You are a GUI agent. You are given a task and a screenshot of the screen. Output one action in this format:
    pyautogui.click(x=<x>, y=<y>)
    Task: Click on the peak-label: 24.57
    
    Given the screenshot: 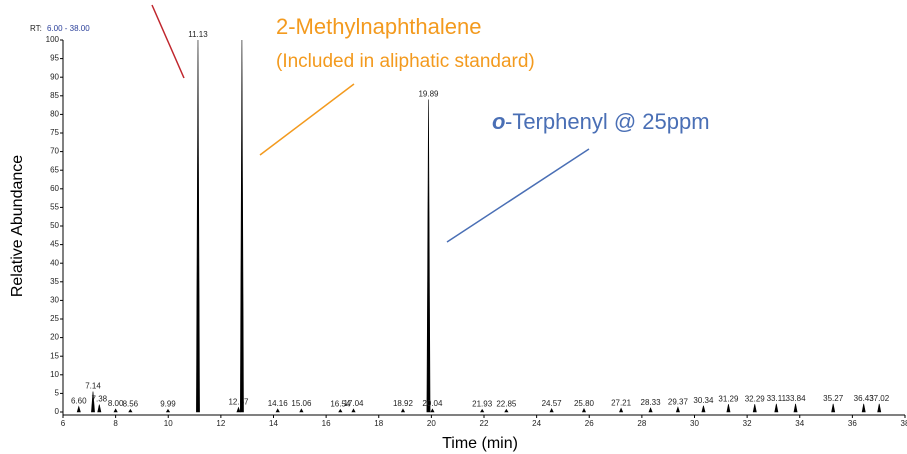 What is the action you would take?
    pyautogui.click(x=552, y=403)
    